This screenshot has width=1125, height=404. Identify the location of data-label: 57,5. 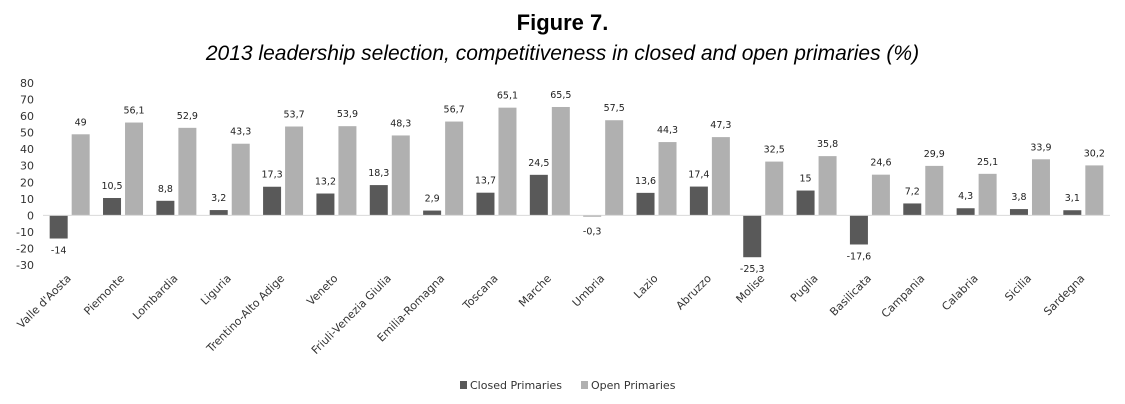
(614, 108).